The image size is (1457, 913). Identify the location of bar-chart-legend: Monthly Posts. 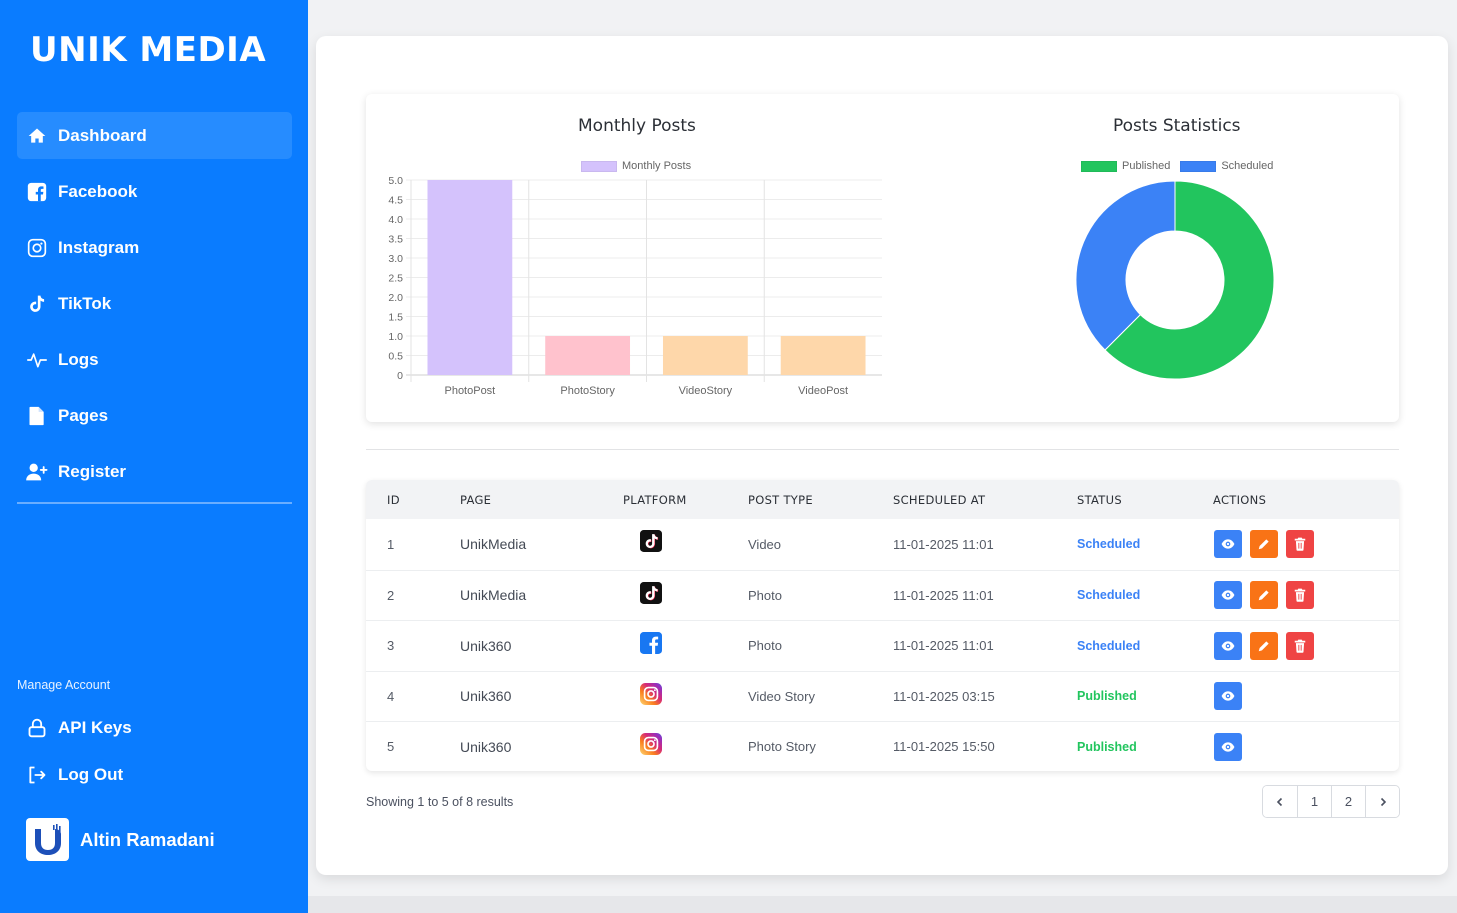
(641, 166).